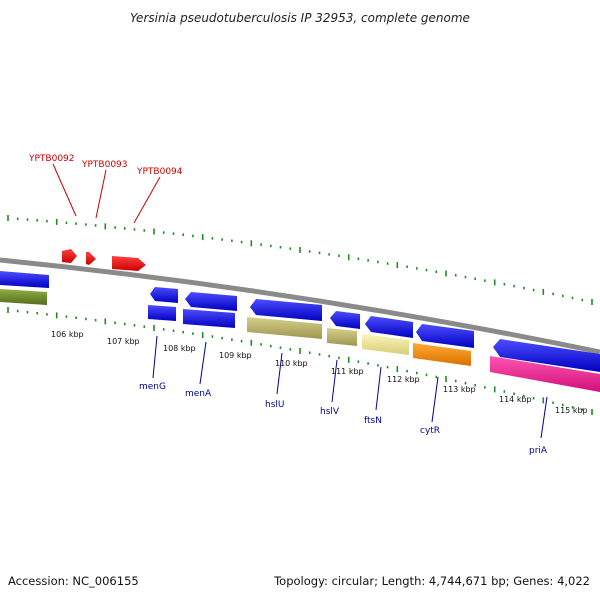 The image size is (600, 600). I want to click on label-menG: menG, so click(152, 387).